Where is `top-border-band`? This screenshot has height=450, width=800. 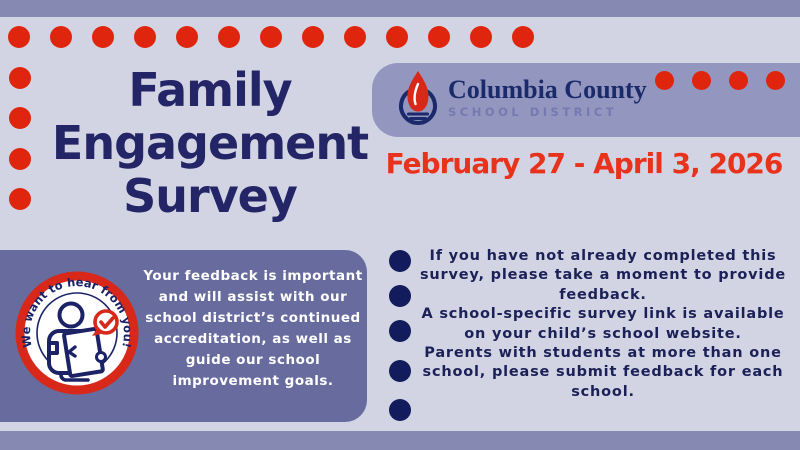 top-border-band is located at coordinates (400, 8).